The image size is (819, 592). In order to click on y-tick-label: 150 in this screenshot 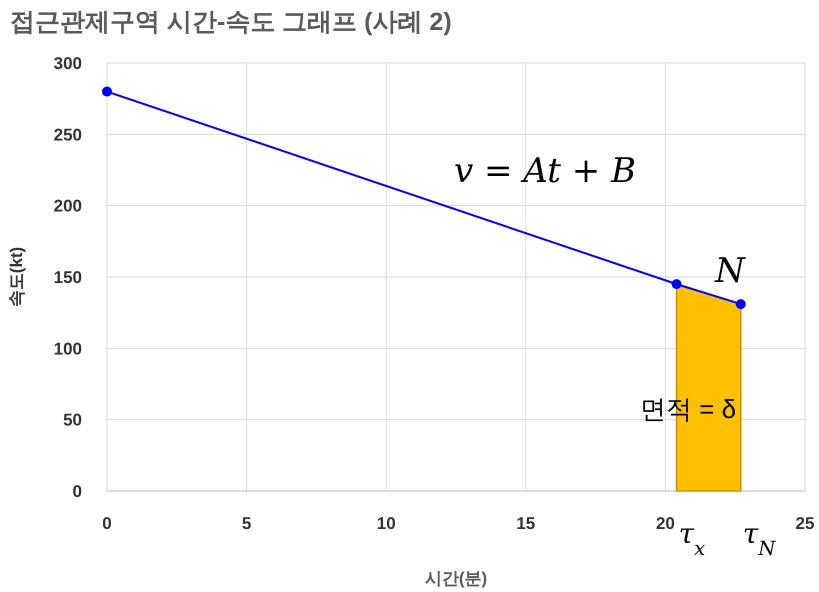, I will do `click(68, 277)`.